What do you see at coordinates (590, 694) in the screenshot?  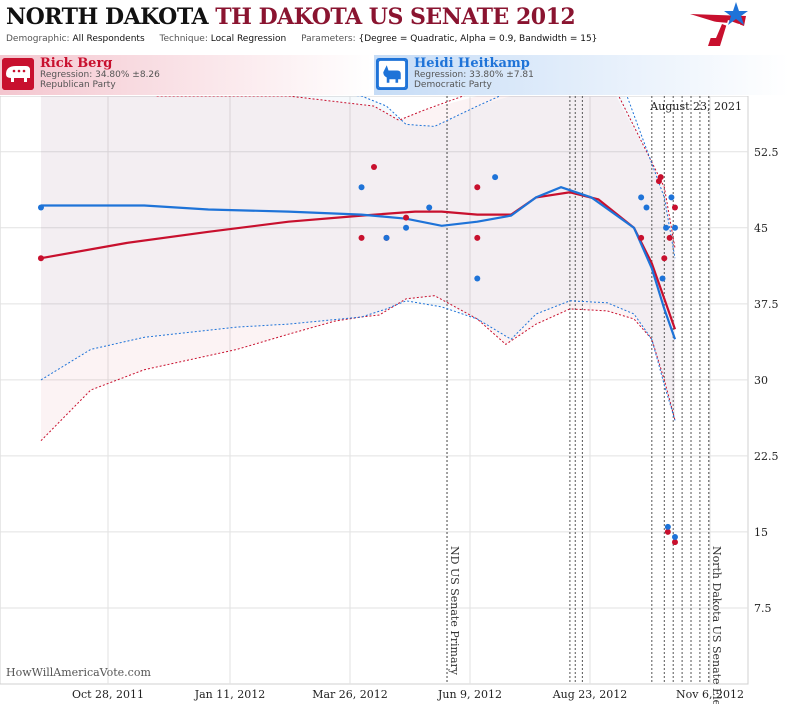 I see `x-tick-label: Aug 23, 2012` at bounding box center [590, 694].